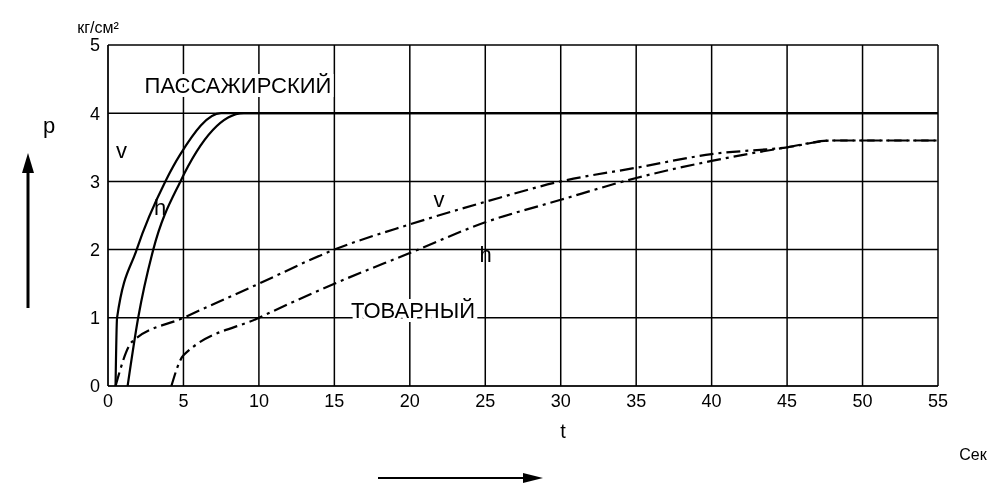 The height and width of the screenshot is (489, 1007). Describe the element at coordinates (94, 318) in the screenshot. I see `y-tick-label: 1` at that location.